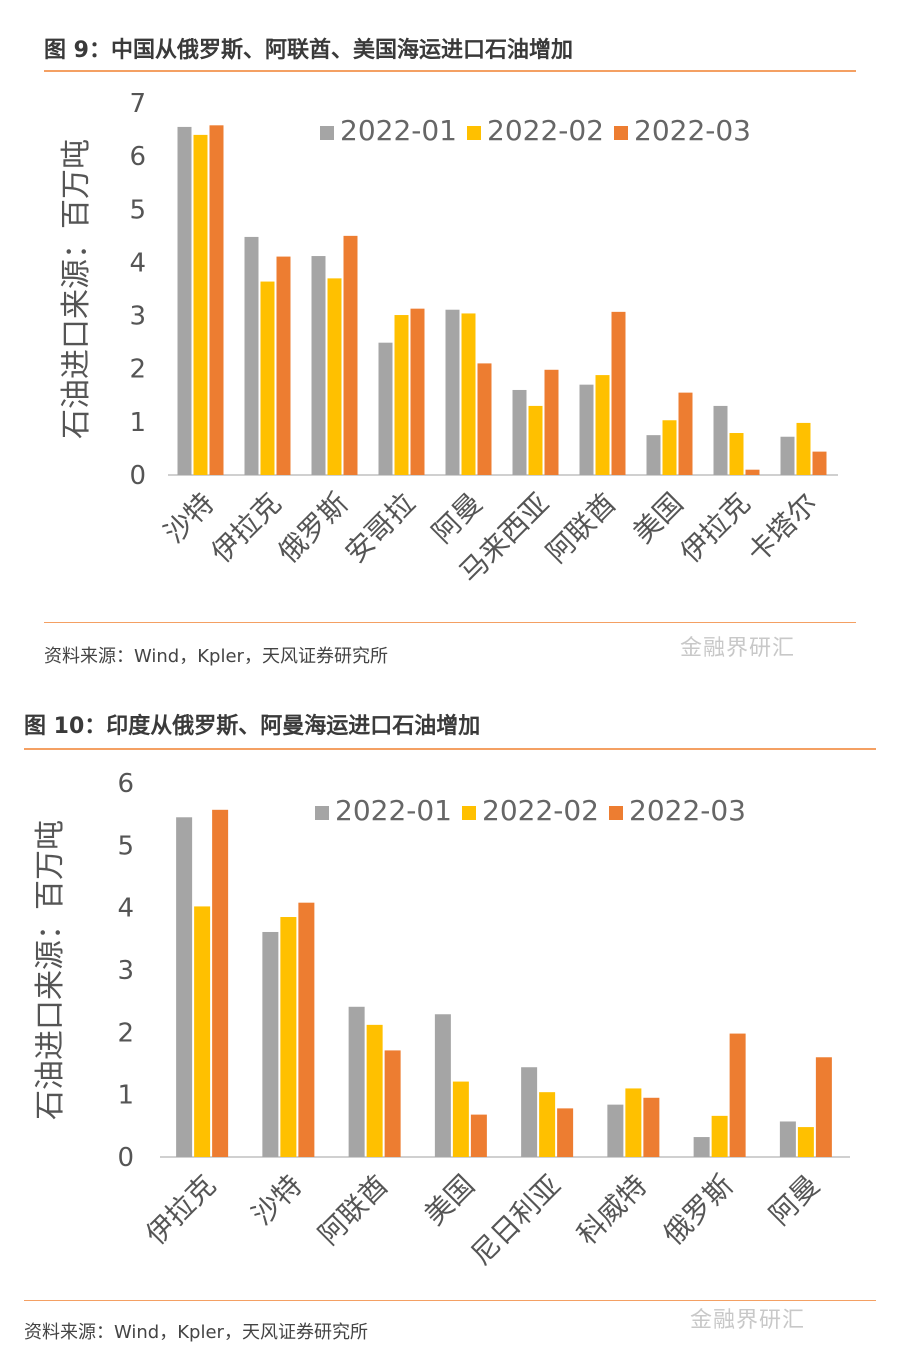 Image resolution: width=900 pixels, height=1357 pixels. Describe the element at coordinates (137, 157) in the screenshot. I see `chart9-y-tick: 6` at that location.